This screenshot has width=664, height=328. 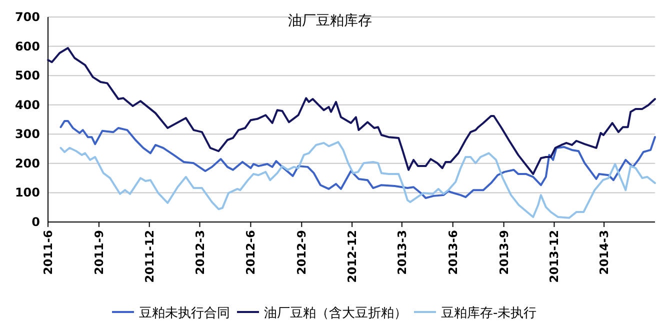 What do you see at coordinates (149, 256) in the screenshot?
I see `x-tick-label: 2011-12` at bounding box center [149, 256].